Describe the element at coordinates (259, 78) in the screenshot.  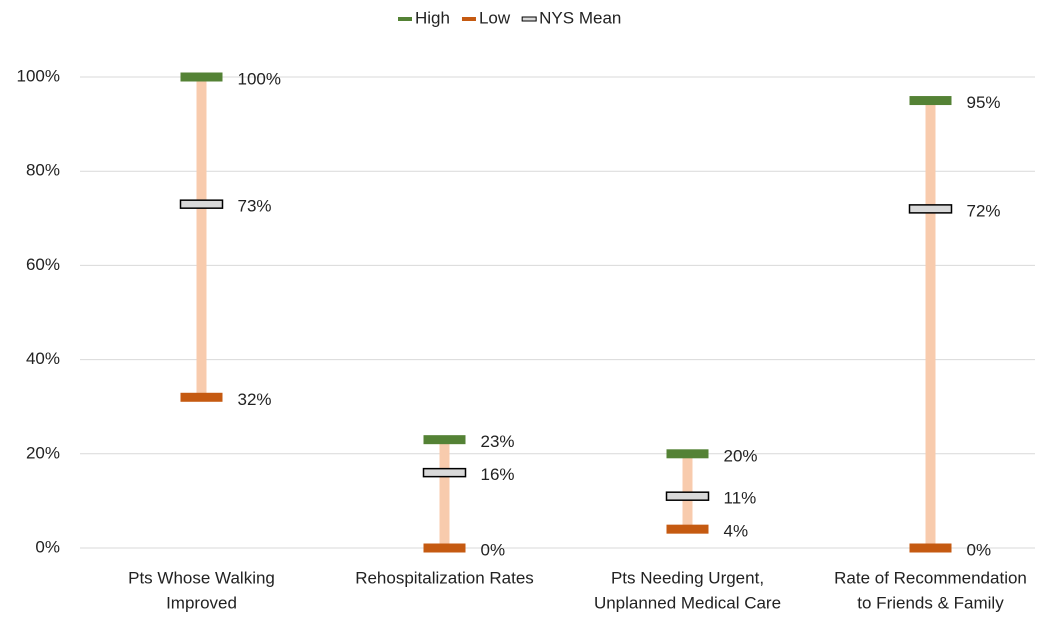
I see `data-label: 100%` at that location.